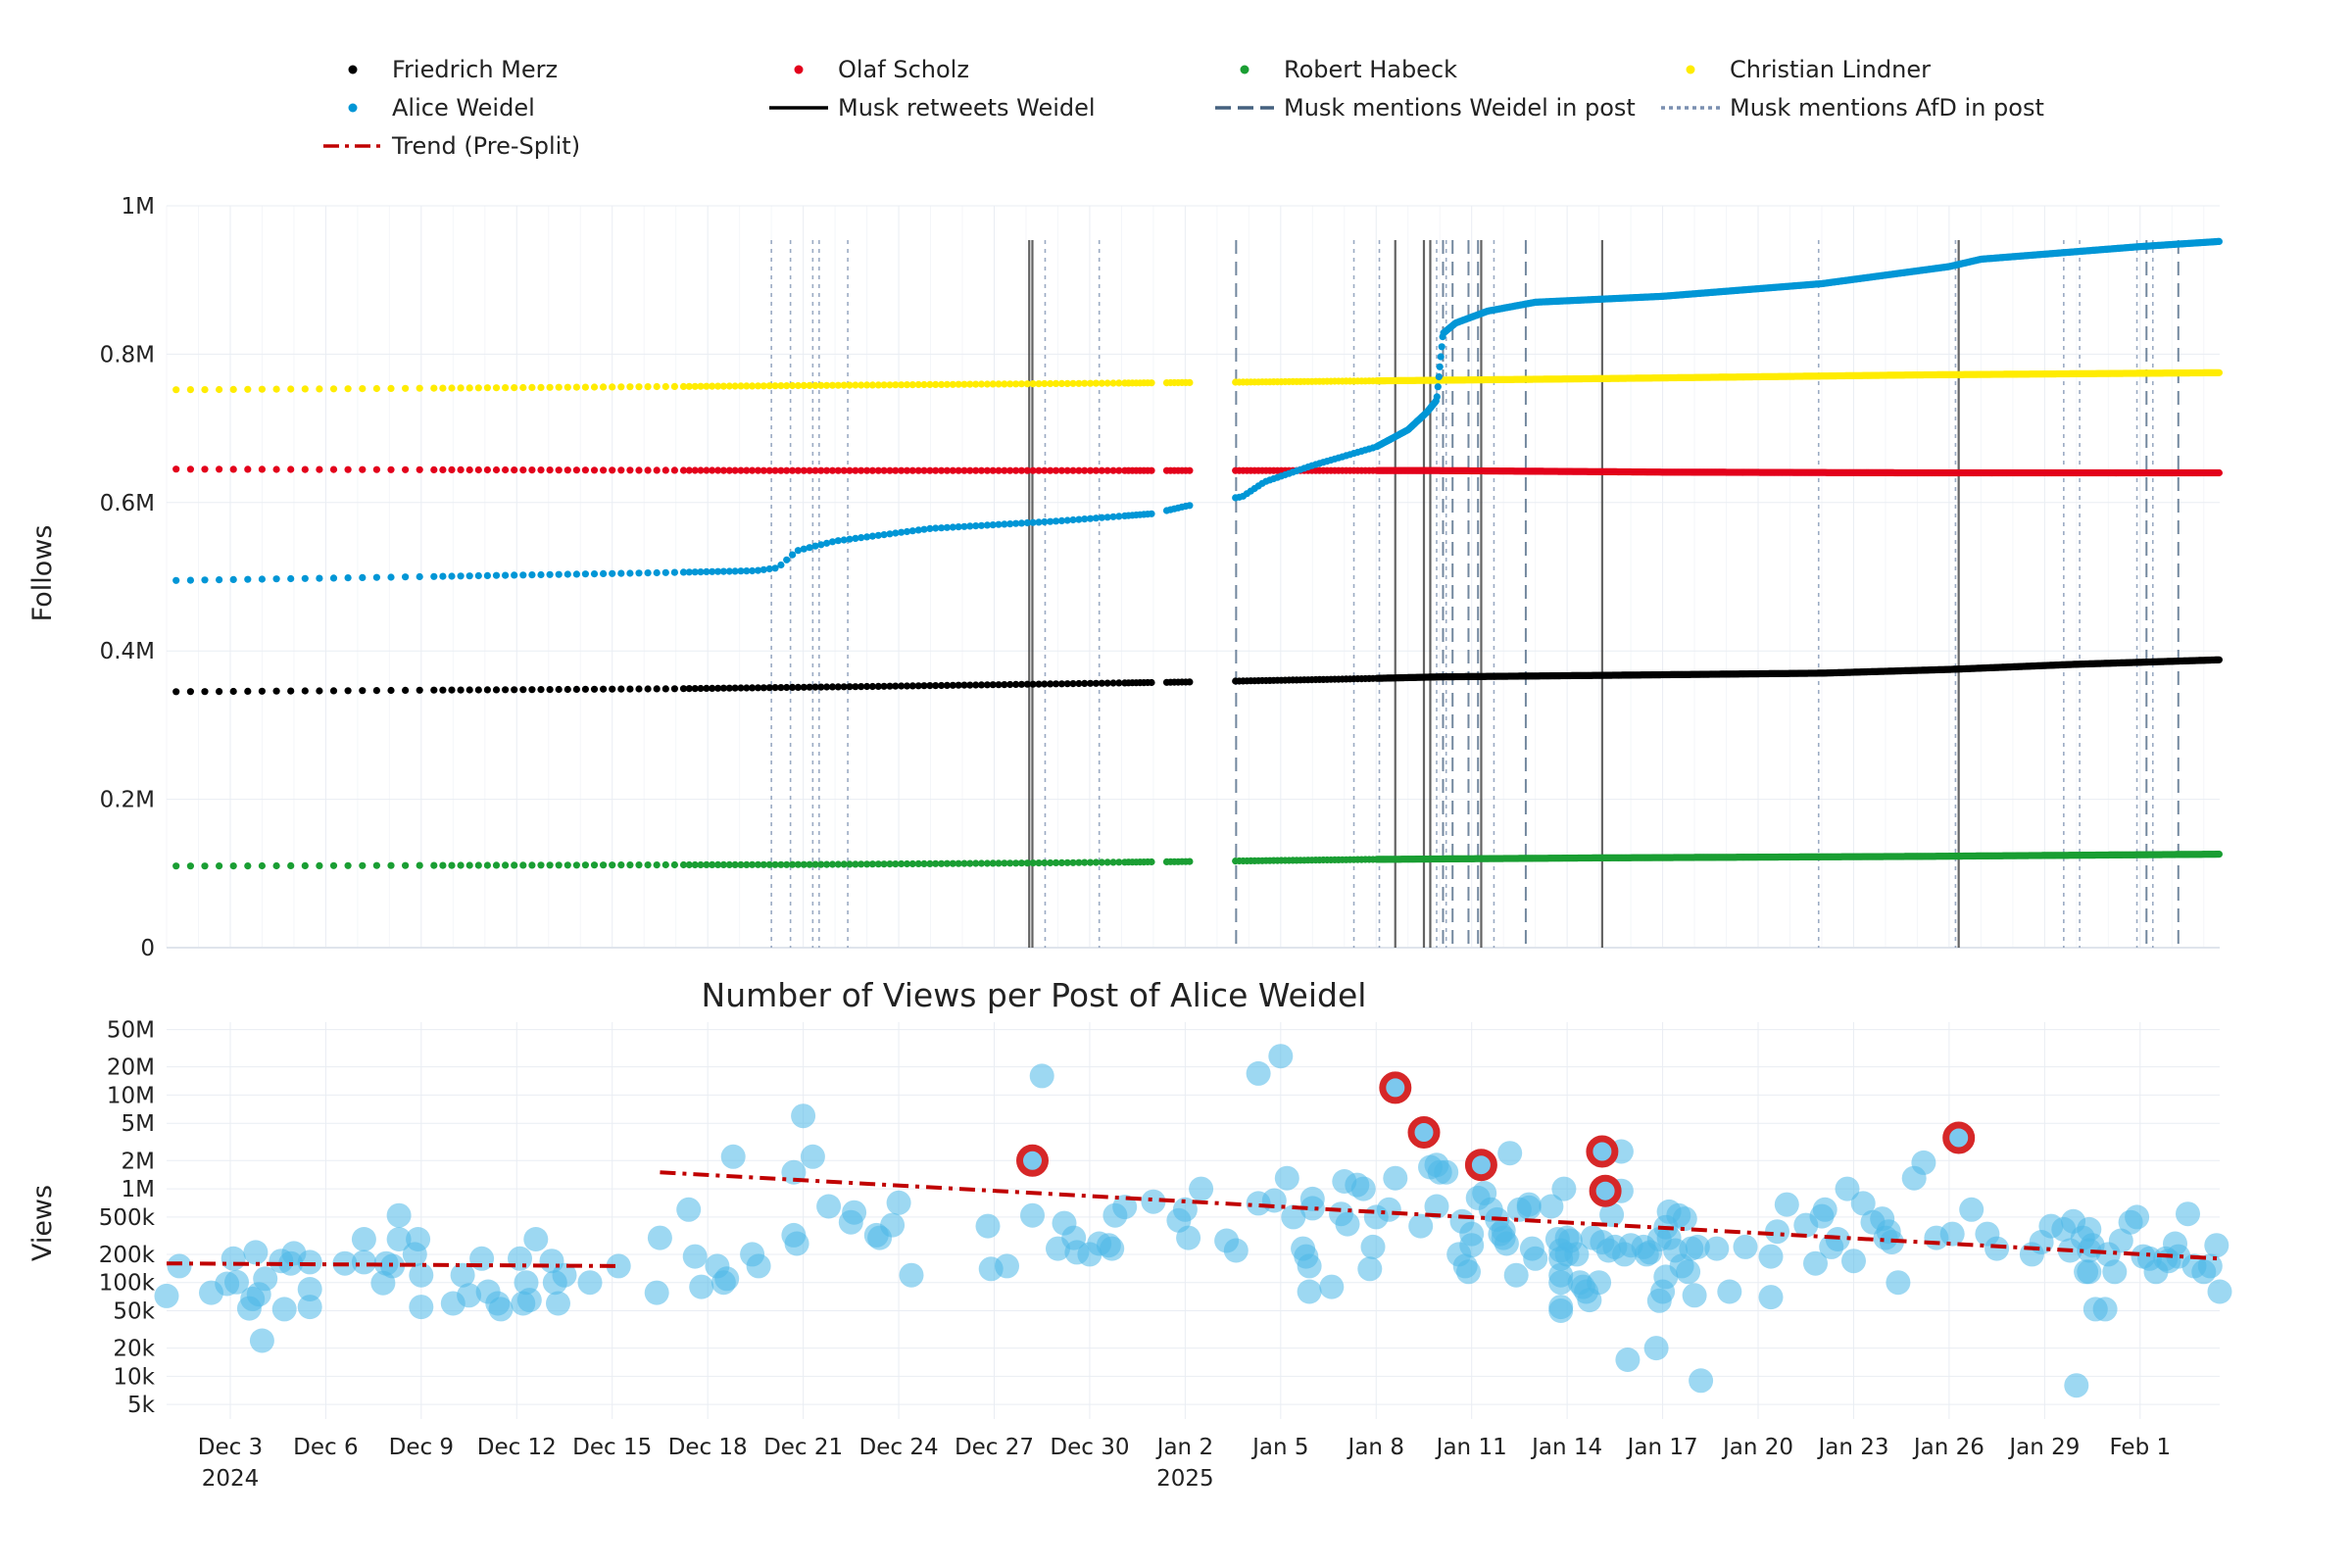 The image size is (2352, 1568). I want to click on legend-label: Robert Habeck, so click(1370, 69).